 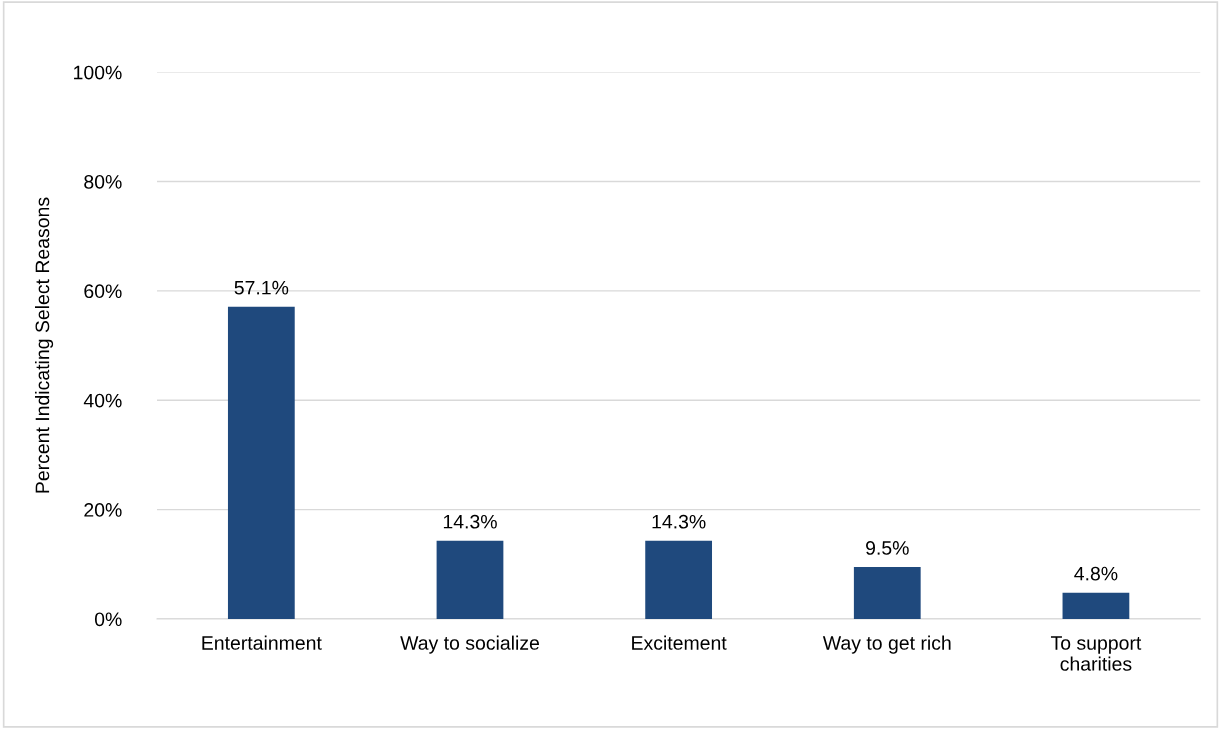 I want to click on y-tick-label: 80%, so click(x=103, y=181).